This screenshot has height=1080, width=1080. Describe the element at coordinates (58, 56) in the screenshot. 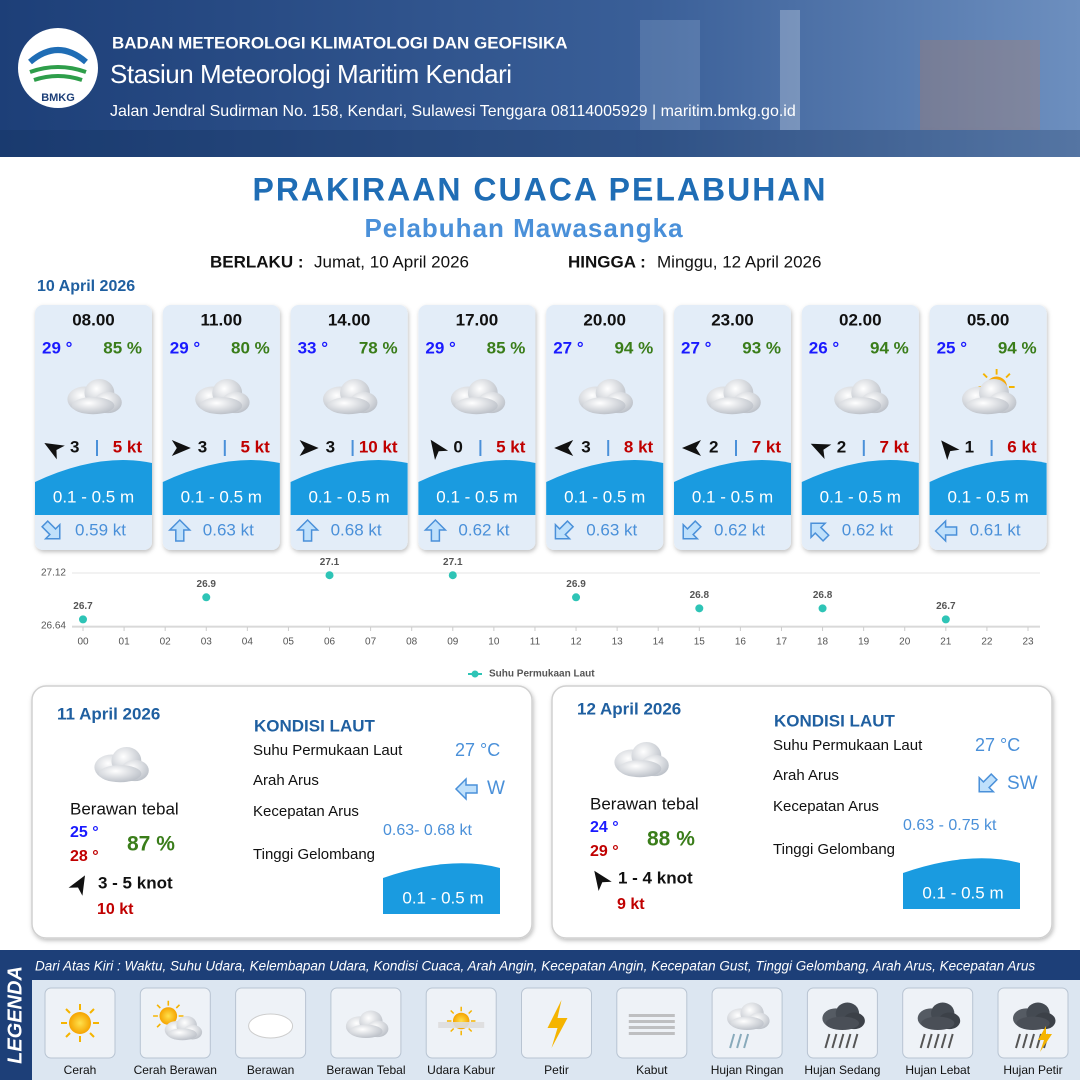

I see `logo-arc` at that location.